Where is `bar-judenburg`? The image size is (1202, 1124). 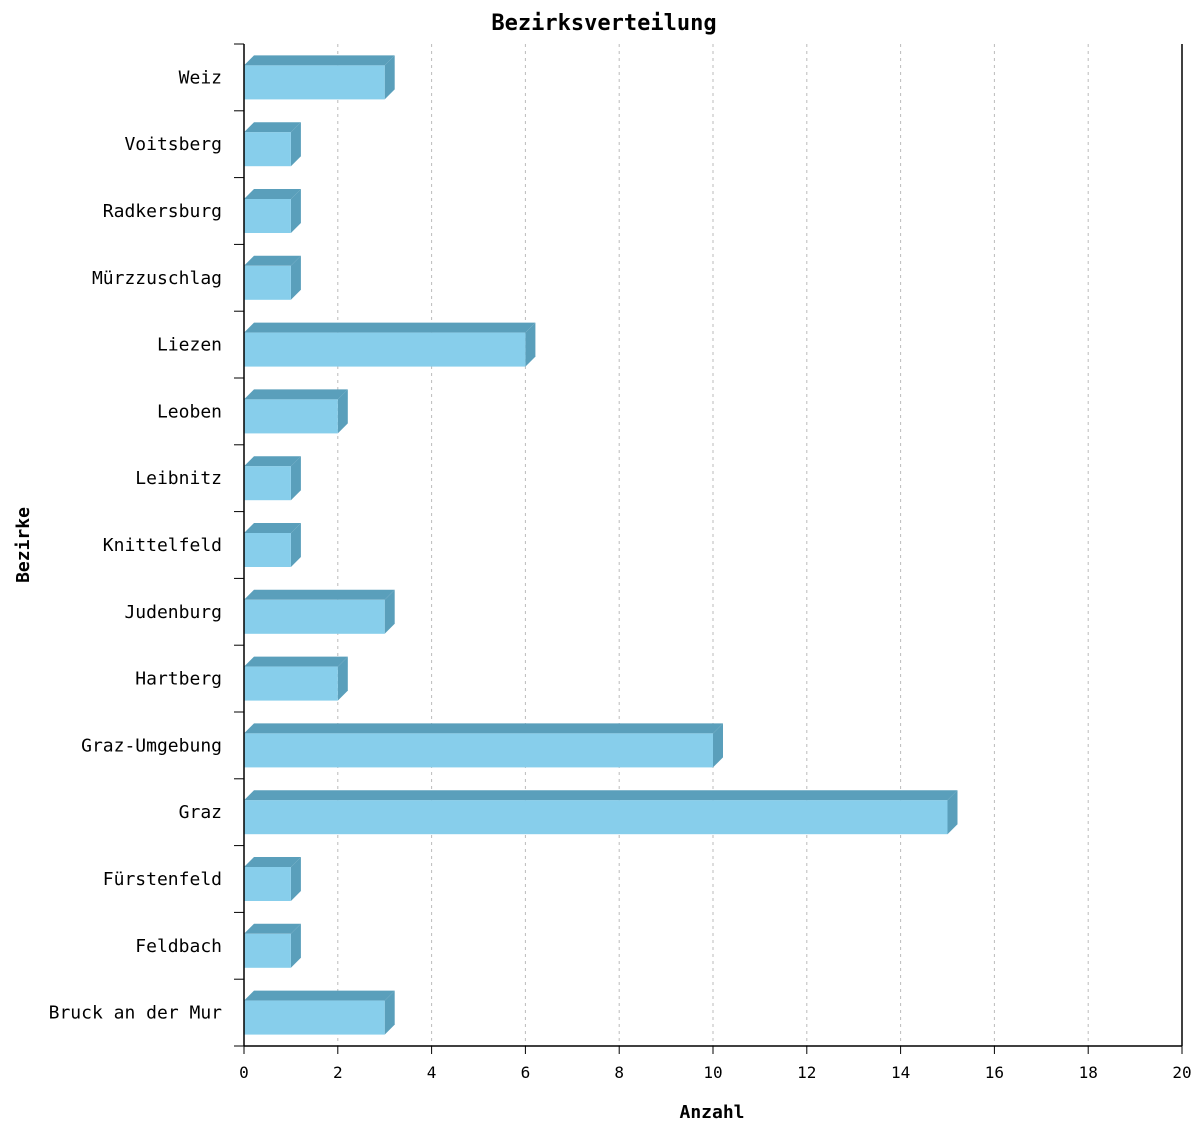
bar-judenburg is located at coordinates (319, 611).